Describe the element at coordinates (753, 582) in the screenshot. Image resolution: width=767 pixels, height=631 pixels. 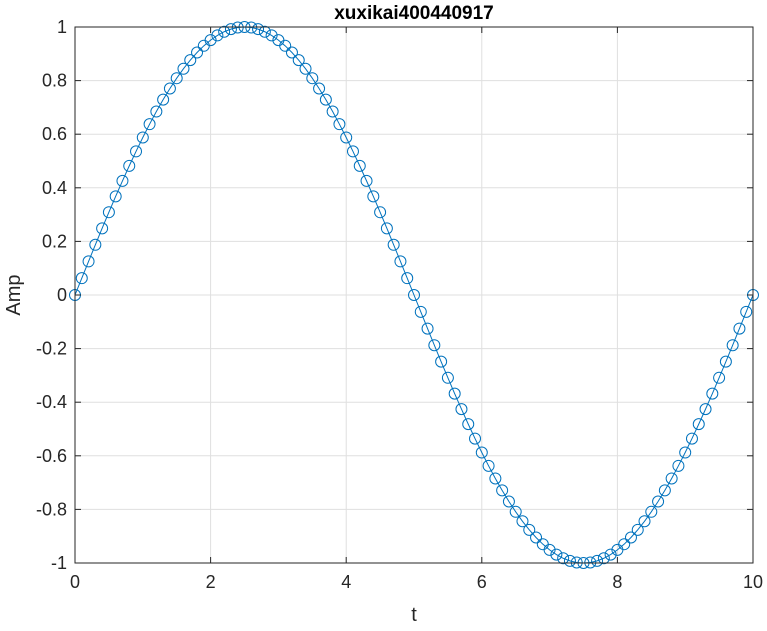
I see `x-tick-label: 10` at that location.